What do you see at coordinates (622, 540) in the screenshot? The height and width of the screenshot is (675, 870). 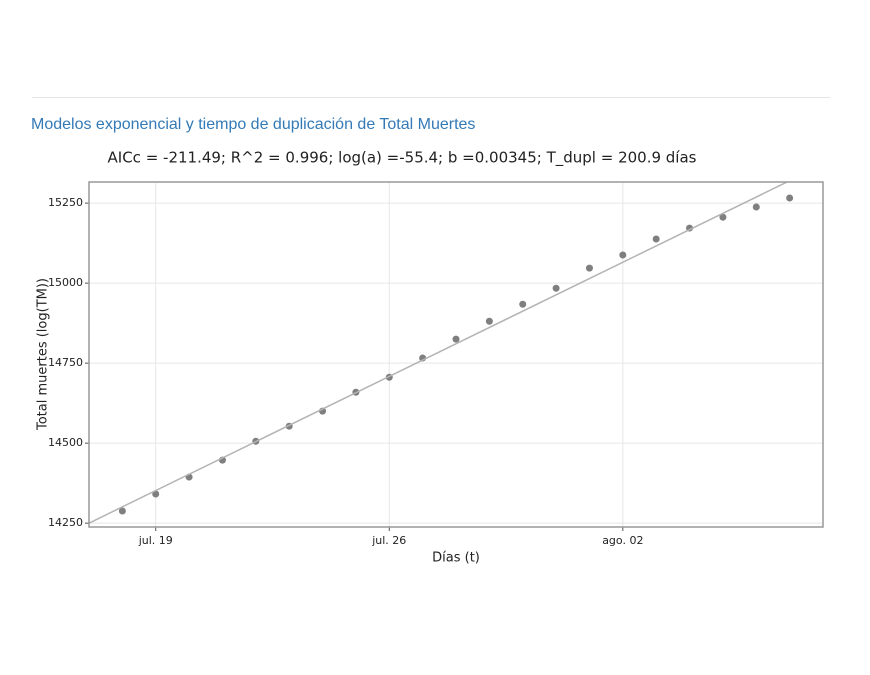 I see `x-tick-label: ago. 02` at bounding box center [622, 540].